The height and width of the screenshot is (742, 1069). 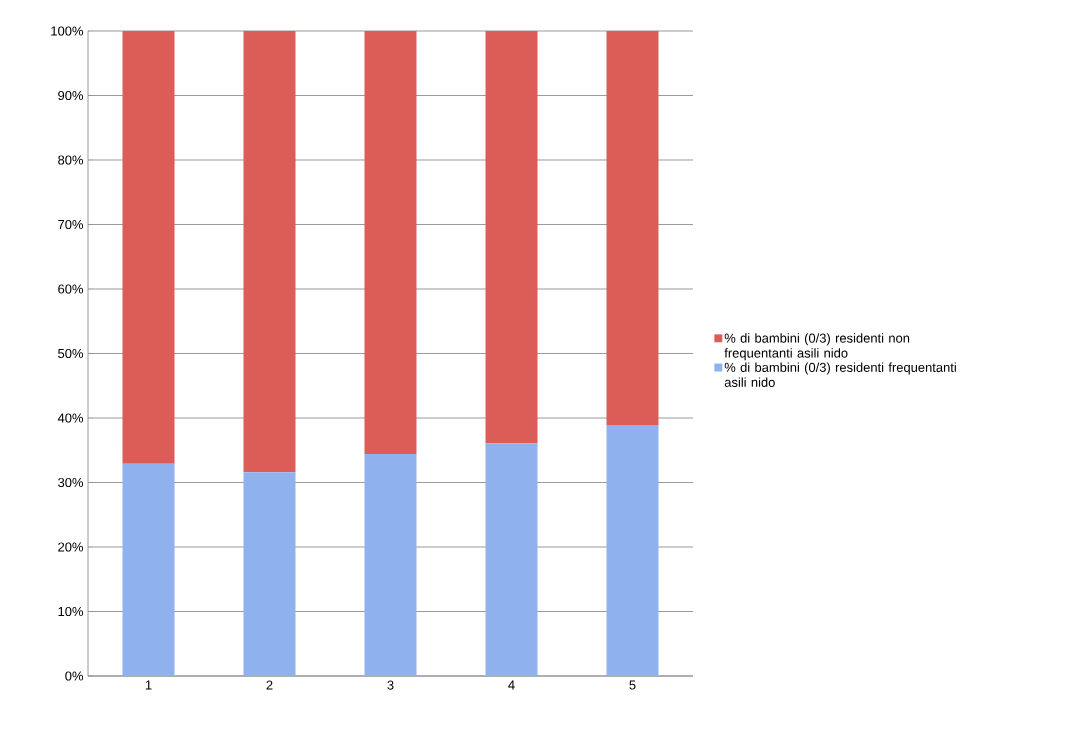 What do you see at coordinates (148, 685) in the screenshot?
I see `x-tick-label: 1` at bounding box center [148, 685].